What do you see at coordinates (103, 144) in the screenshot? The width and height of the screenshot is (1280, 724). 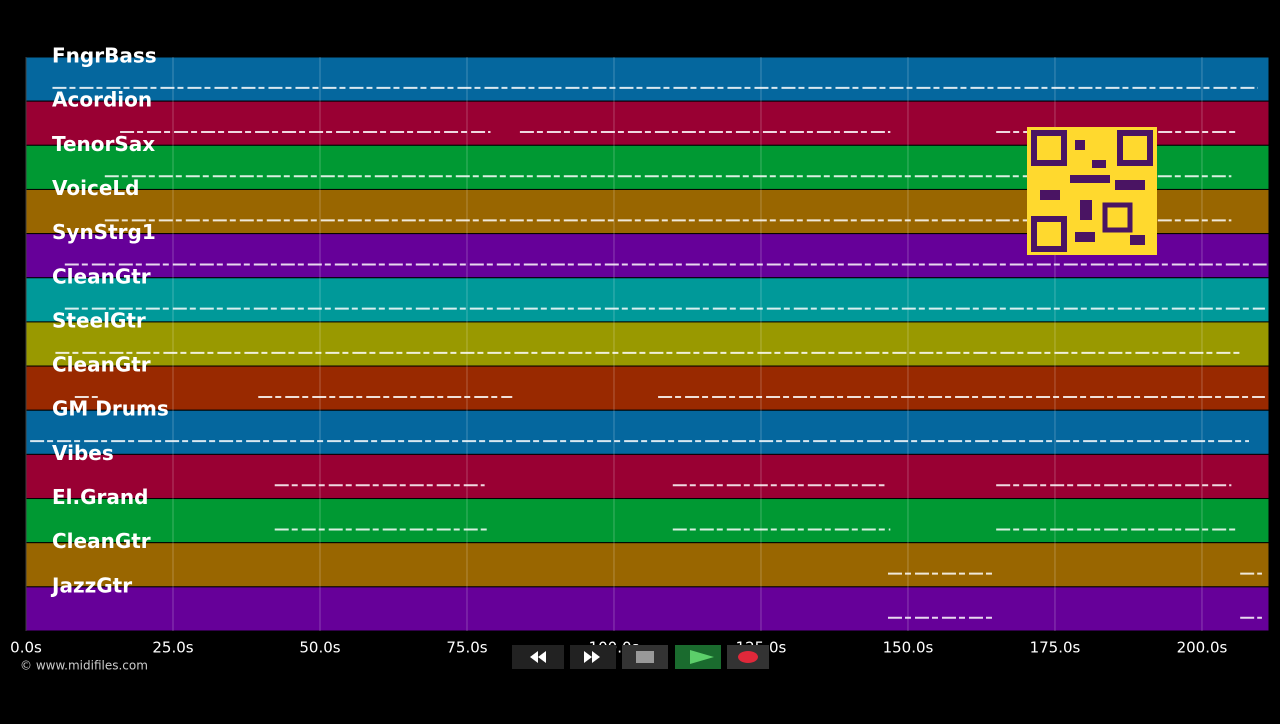 I see `track-name: TenorSax` at bounding box center [103, 144].